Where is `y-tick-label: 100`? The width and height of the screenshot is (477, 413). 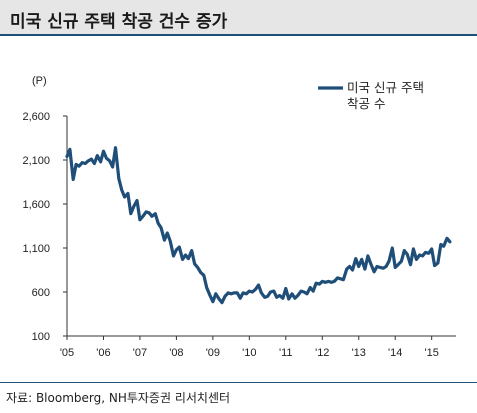
y-tick-label: 100 is located at coordinates (41, 337).